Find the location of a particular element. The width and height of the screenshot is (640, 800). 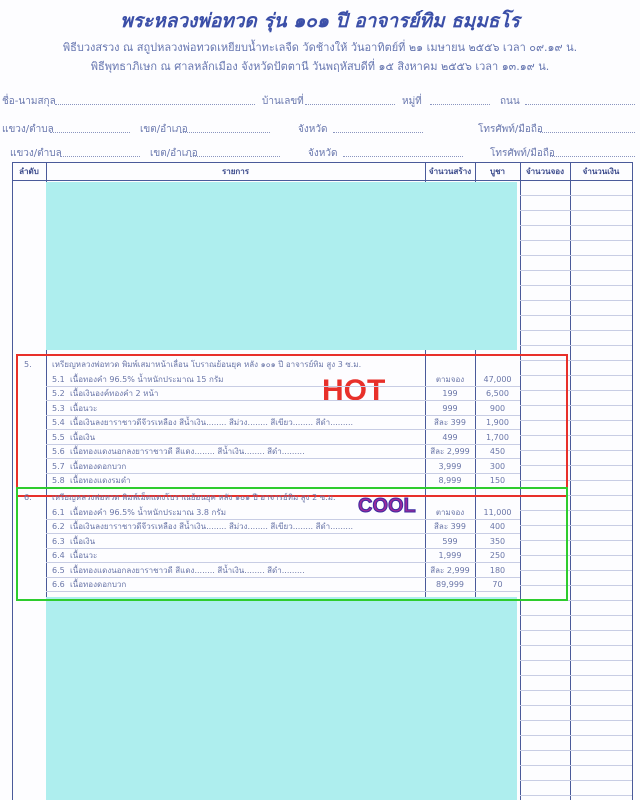

header-created: จำนวนสร้าง is located at coordinates (450, 171).